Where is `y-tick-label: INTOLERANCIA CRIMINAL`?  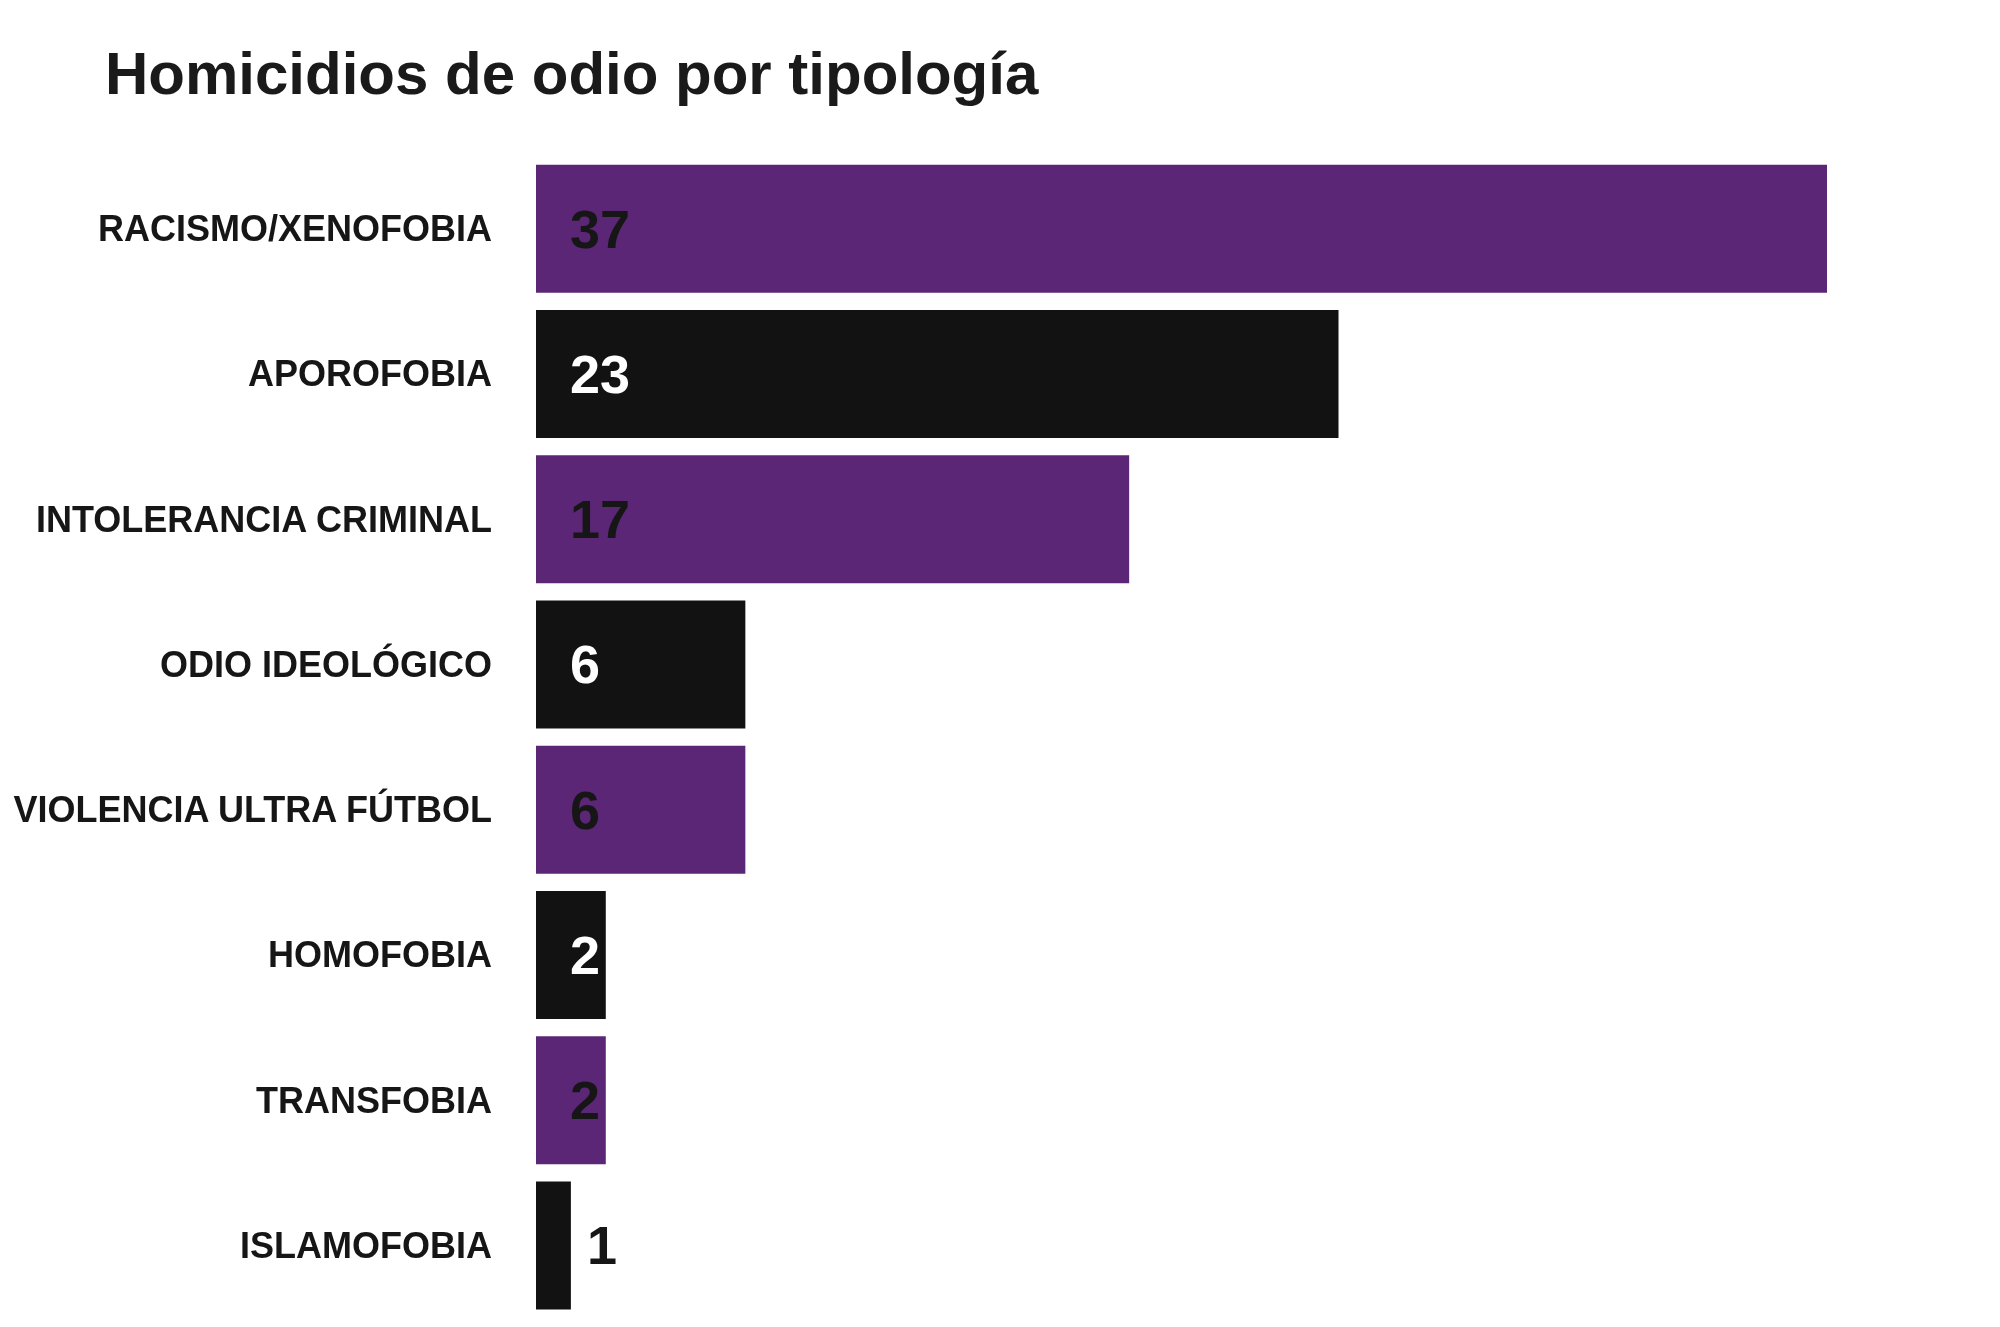 y-tick-label: INTOLERANCIA CRIMINAL is located at coordinates (264, 519).